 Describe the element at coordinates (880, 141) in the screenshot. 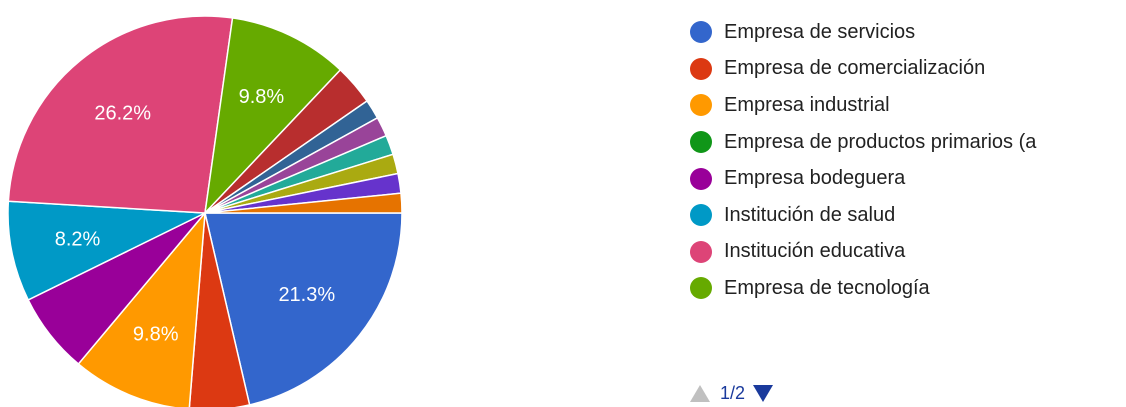

I see `legend-label: Empresa de productos primarios (a` at that location.